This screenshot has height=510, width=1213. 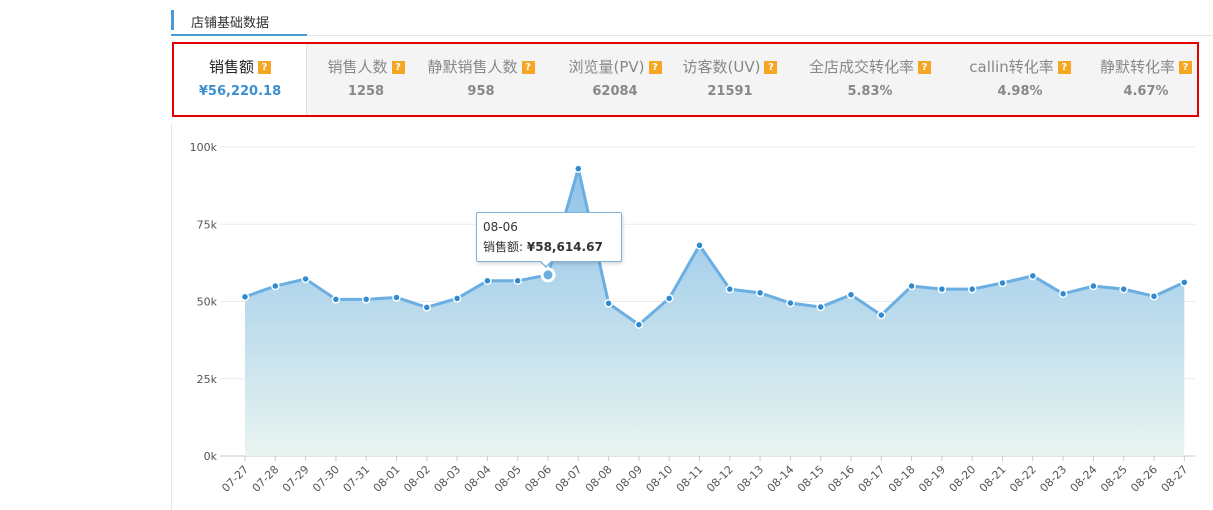 I want to click on x-tick-label: 08-22, so click(x=1023, y=479).